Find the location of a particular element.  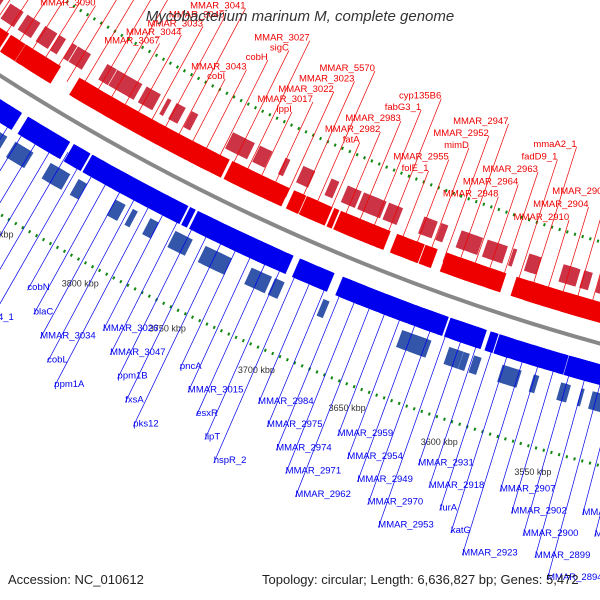

reverse-gene-label: lppI is located at coordinates (283, 109).